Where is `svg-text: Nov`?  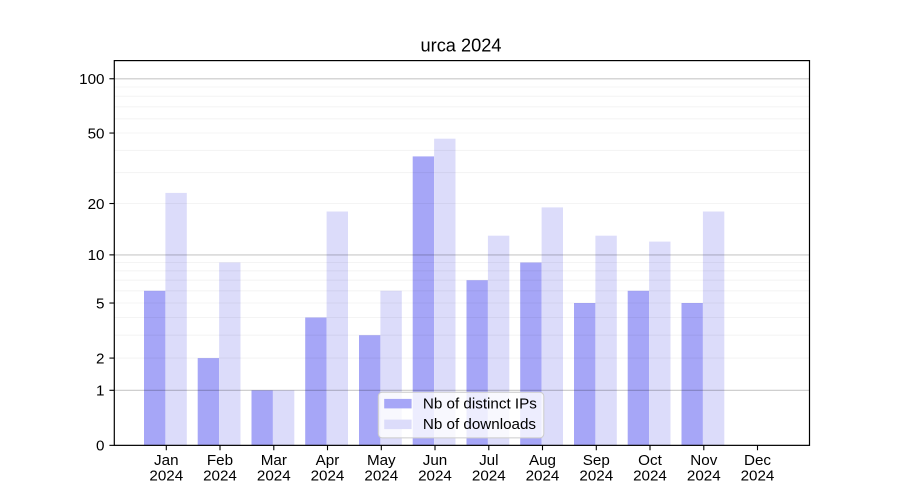
svg-text: Nov is located at coordinates (703, 460).